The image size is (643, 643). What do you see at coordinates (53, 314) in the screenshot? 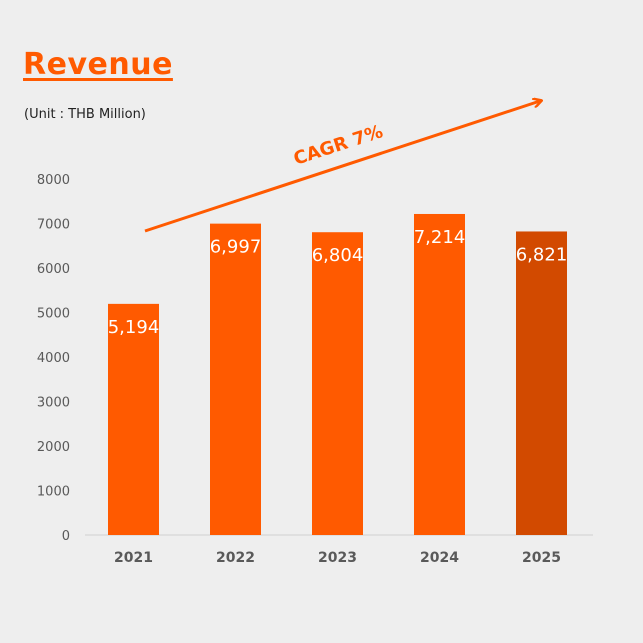
I see `y-tick-label: 5000` at bounding box center [53, 314].